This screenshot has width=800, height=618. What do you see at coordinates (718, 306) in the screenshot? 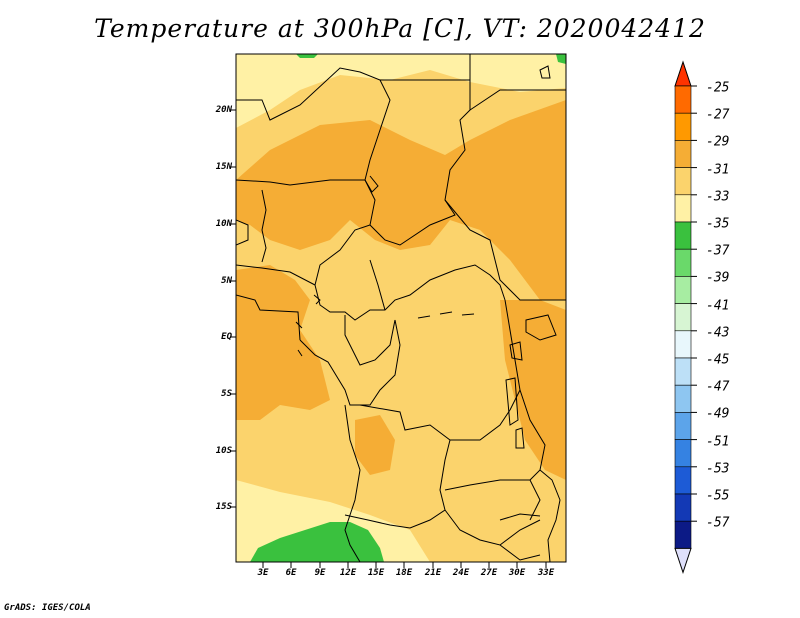
I see `colorbar-label: -41` at bounding box center [718, 306].